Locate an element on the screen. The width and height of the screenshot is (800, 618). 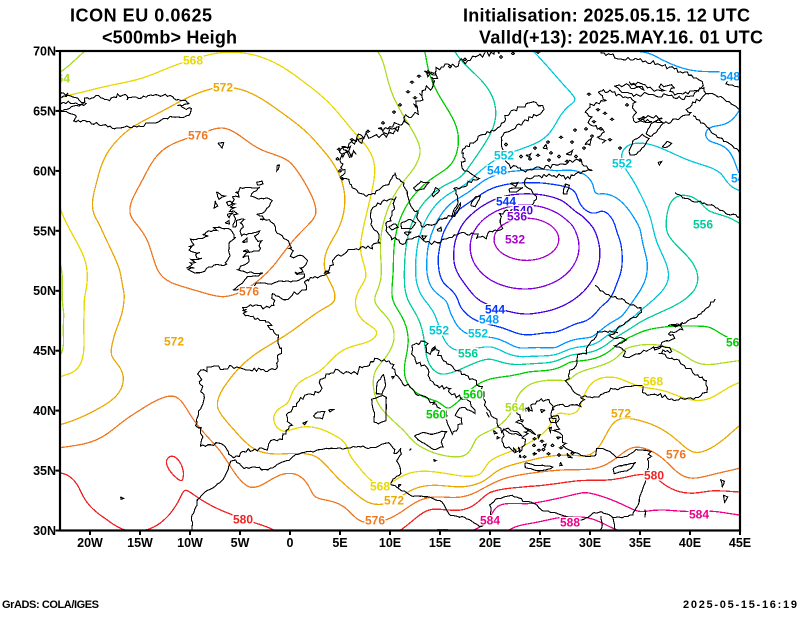
svg-text: 25E is located at coordinates (540, 543).